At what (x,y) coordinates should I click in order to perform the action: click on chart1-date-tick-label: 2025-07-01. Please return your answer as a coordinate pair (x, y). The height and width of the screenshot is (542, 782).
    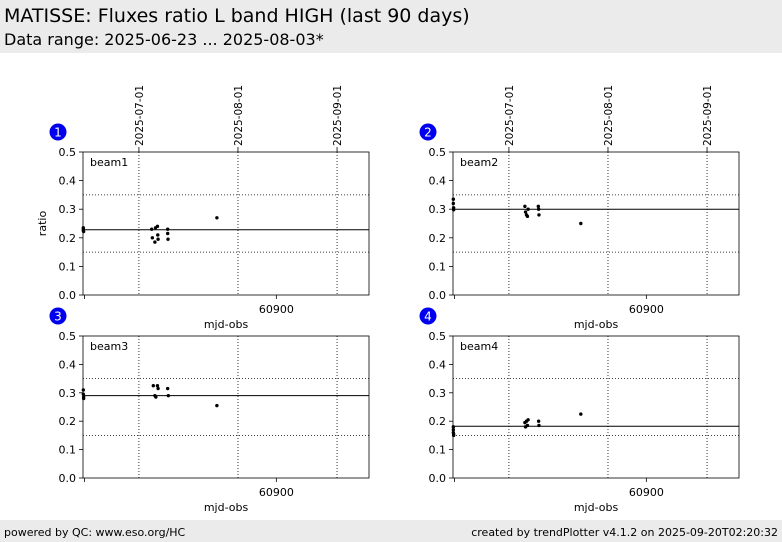
    Looking at the image, I should click on (140, 115).